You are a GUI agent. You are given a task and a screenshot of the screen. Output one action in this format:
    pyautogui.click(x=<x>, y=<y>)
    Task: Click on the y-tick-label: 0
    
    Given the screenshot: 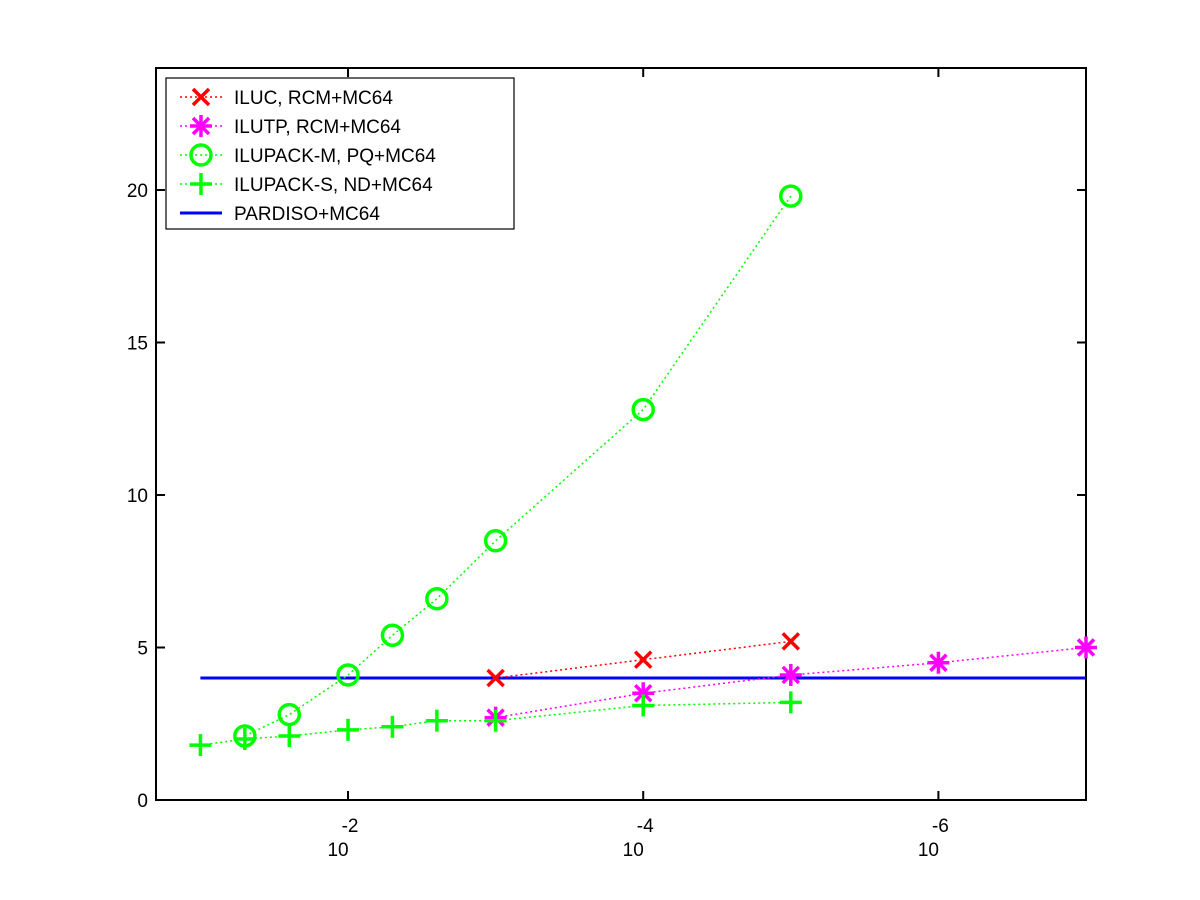 What is the action you would take?
    pyautogui.click(x=142, y=801)
    